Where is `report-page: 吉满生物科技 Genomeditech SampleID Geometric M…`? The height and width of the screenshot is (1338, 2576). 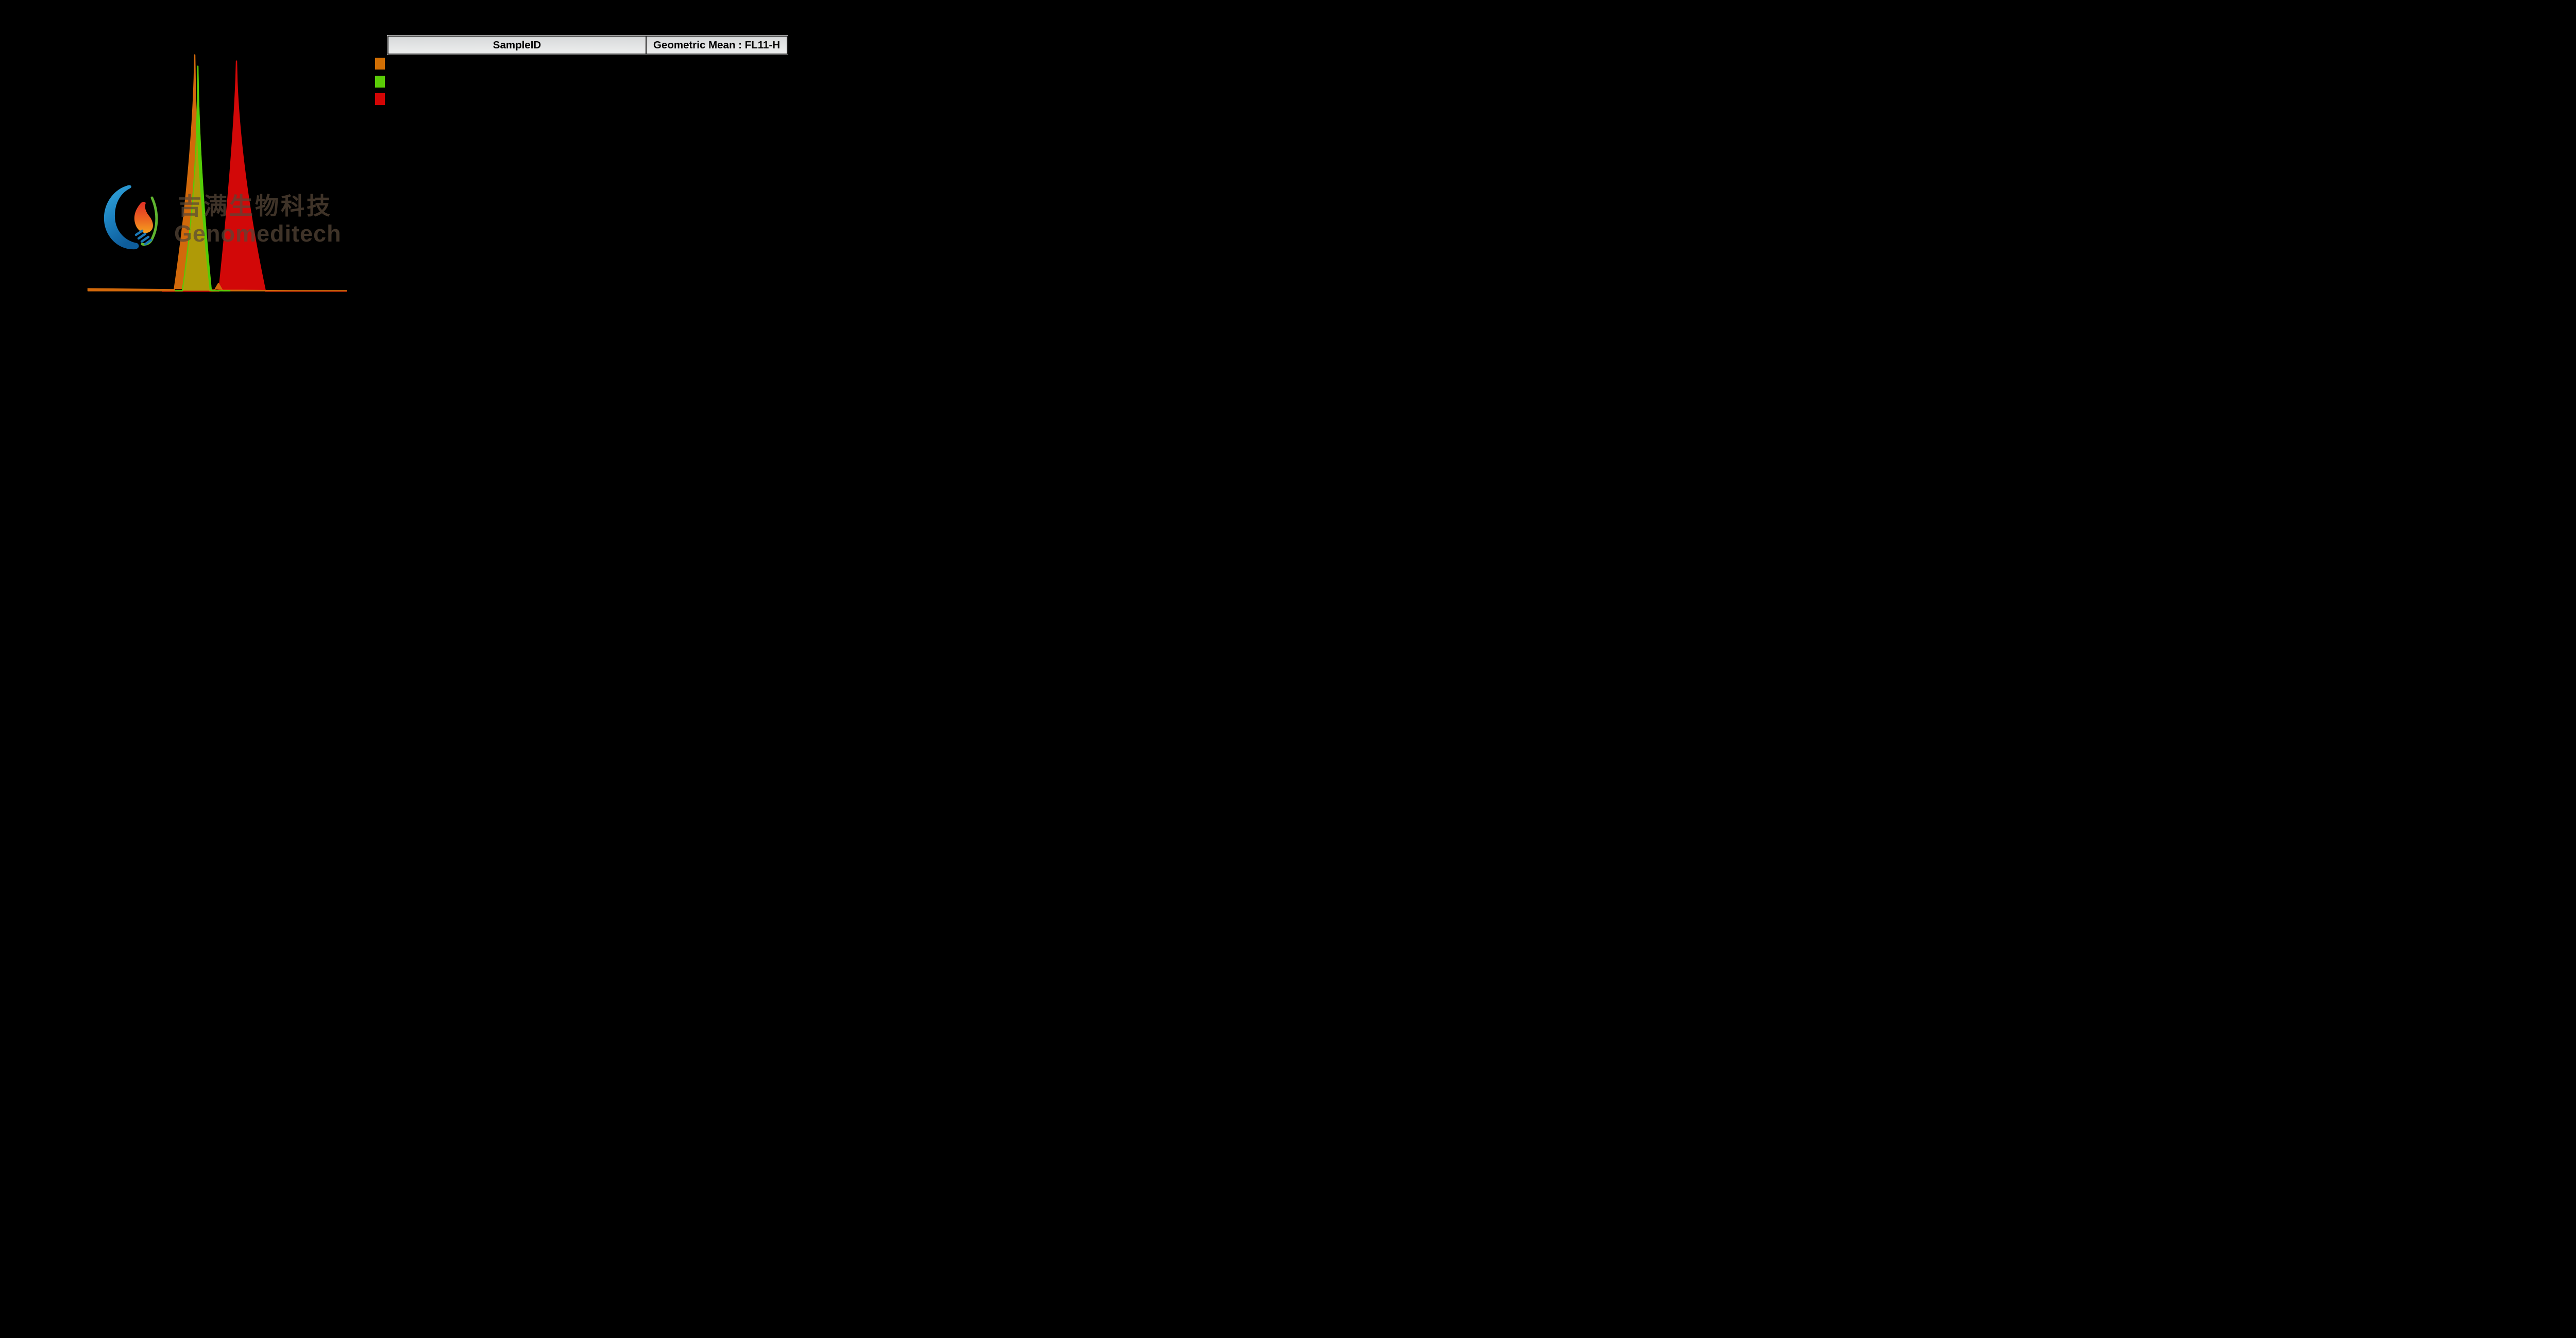 report-page: 吉满生物科技 Genomeditech SampleID Geometric M… is located at coordinates (404, 182).